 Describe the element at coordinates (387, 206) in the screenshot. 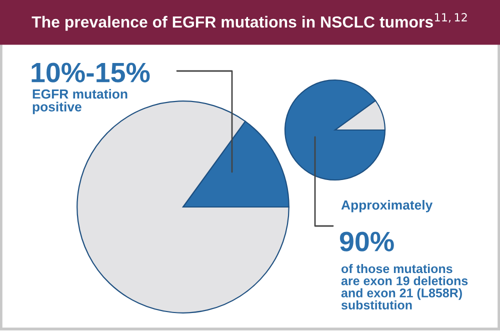

I see `text: Approximately` at that location.